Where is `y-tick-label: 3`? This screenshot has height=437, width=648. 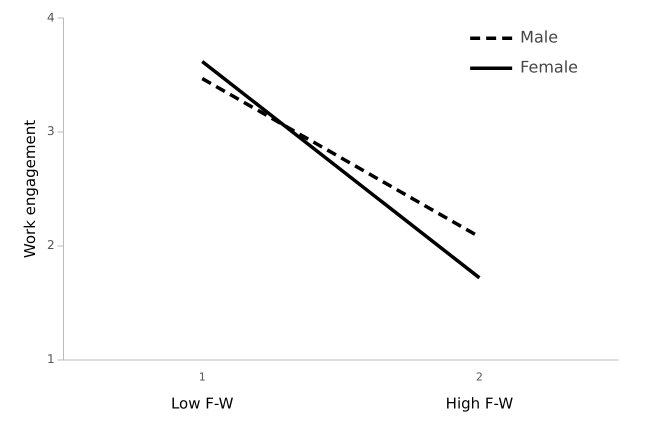
y-tick-label: 3 is located at coordinates (50, 131).